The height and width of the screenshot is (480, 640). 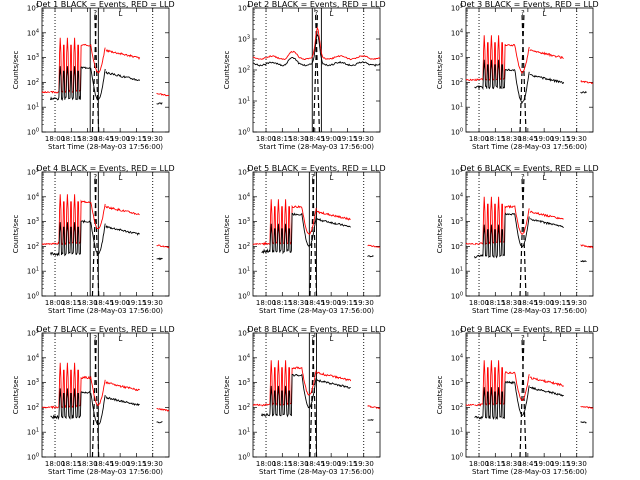 What do you see at coordinates (316, 168) in the screenshot?
I see `chart-title: Det 5 BLACK = Events, RED = LLD` at bounding box center [316, 168].